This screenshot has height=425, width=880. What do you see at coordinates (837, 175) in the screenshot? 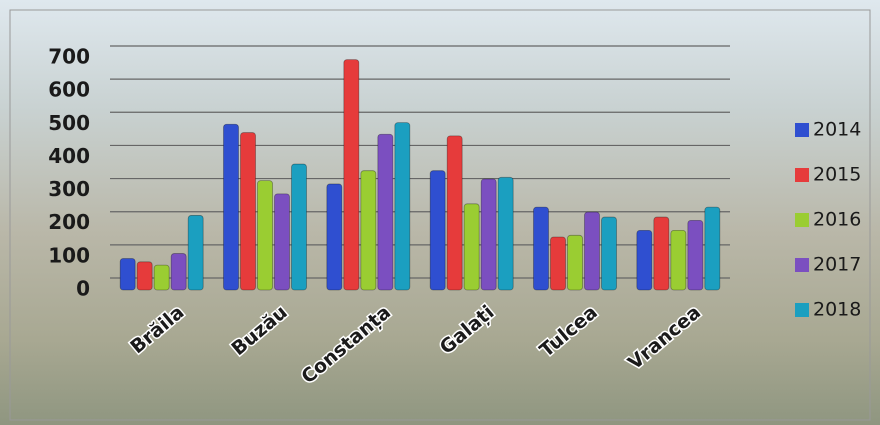
I see `legend-label: 2015` at bounding box center [837, 175].